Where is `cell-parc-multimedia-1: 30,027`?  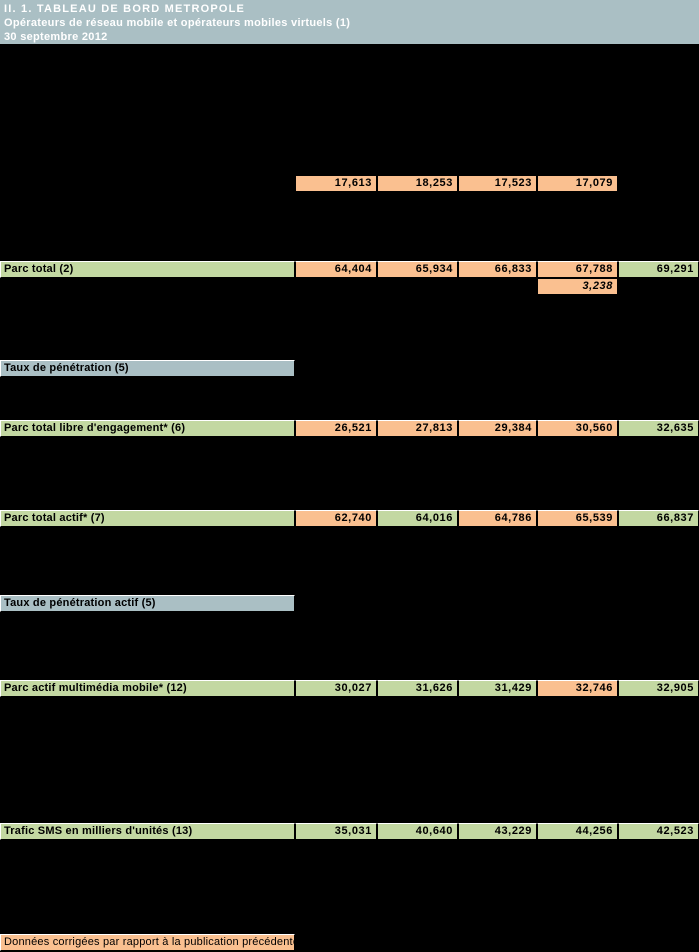
cell-parc-multimedia-1: 30,027 is located at coordinates (336, 688).